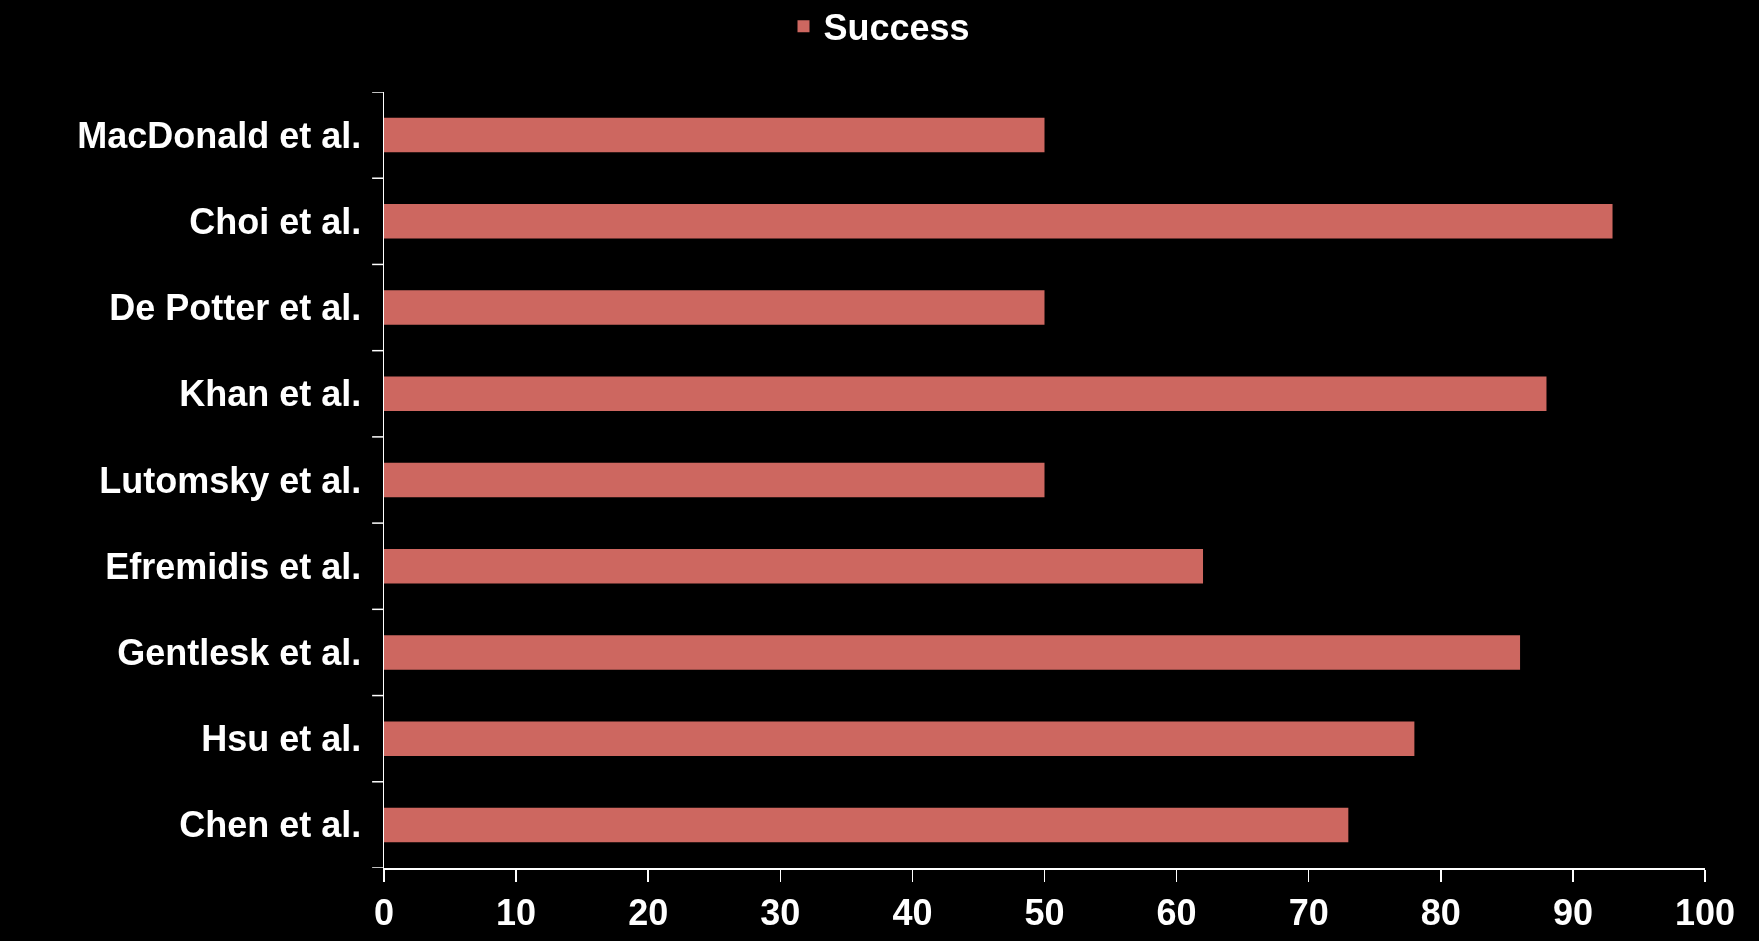 This screenshot has width=1759, height=941. Describe the element at coordinates (516, 912) in the screenshot. I see `x-tick-label: 10` at that location.